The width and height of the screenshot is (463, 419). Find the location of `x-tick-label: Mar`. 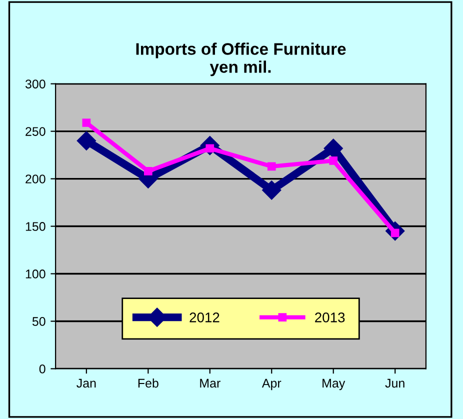

x-tick-label: Mar is located at coordinates (210, 383).